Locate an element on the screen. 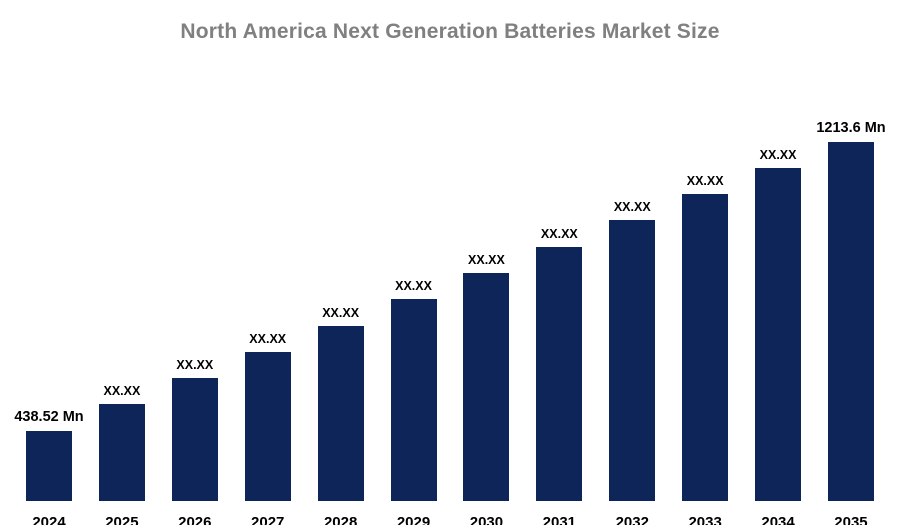  bar-column: XX.XX 2030 is located at coordinates (486, 389).